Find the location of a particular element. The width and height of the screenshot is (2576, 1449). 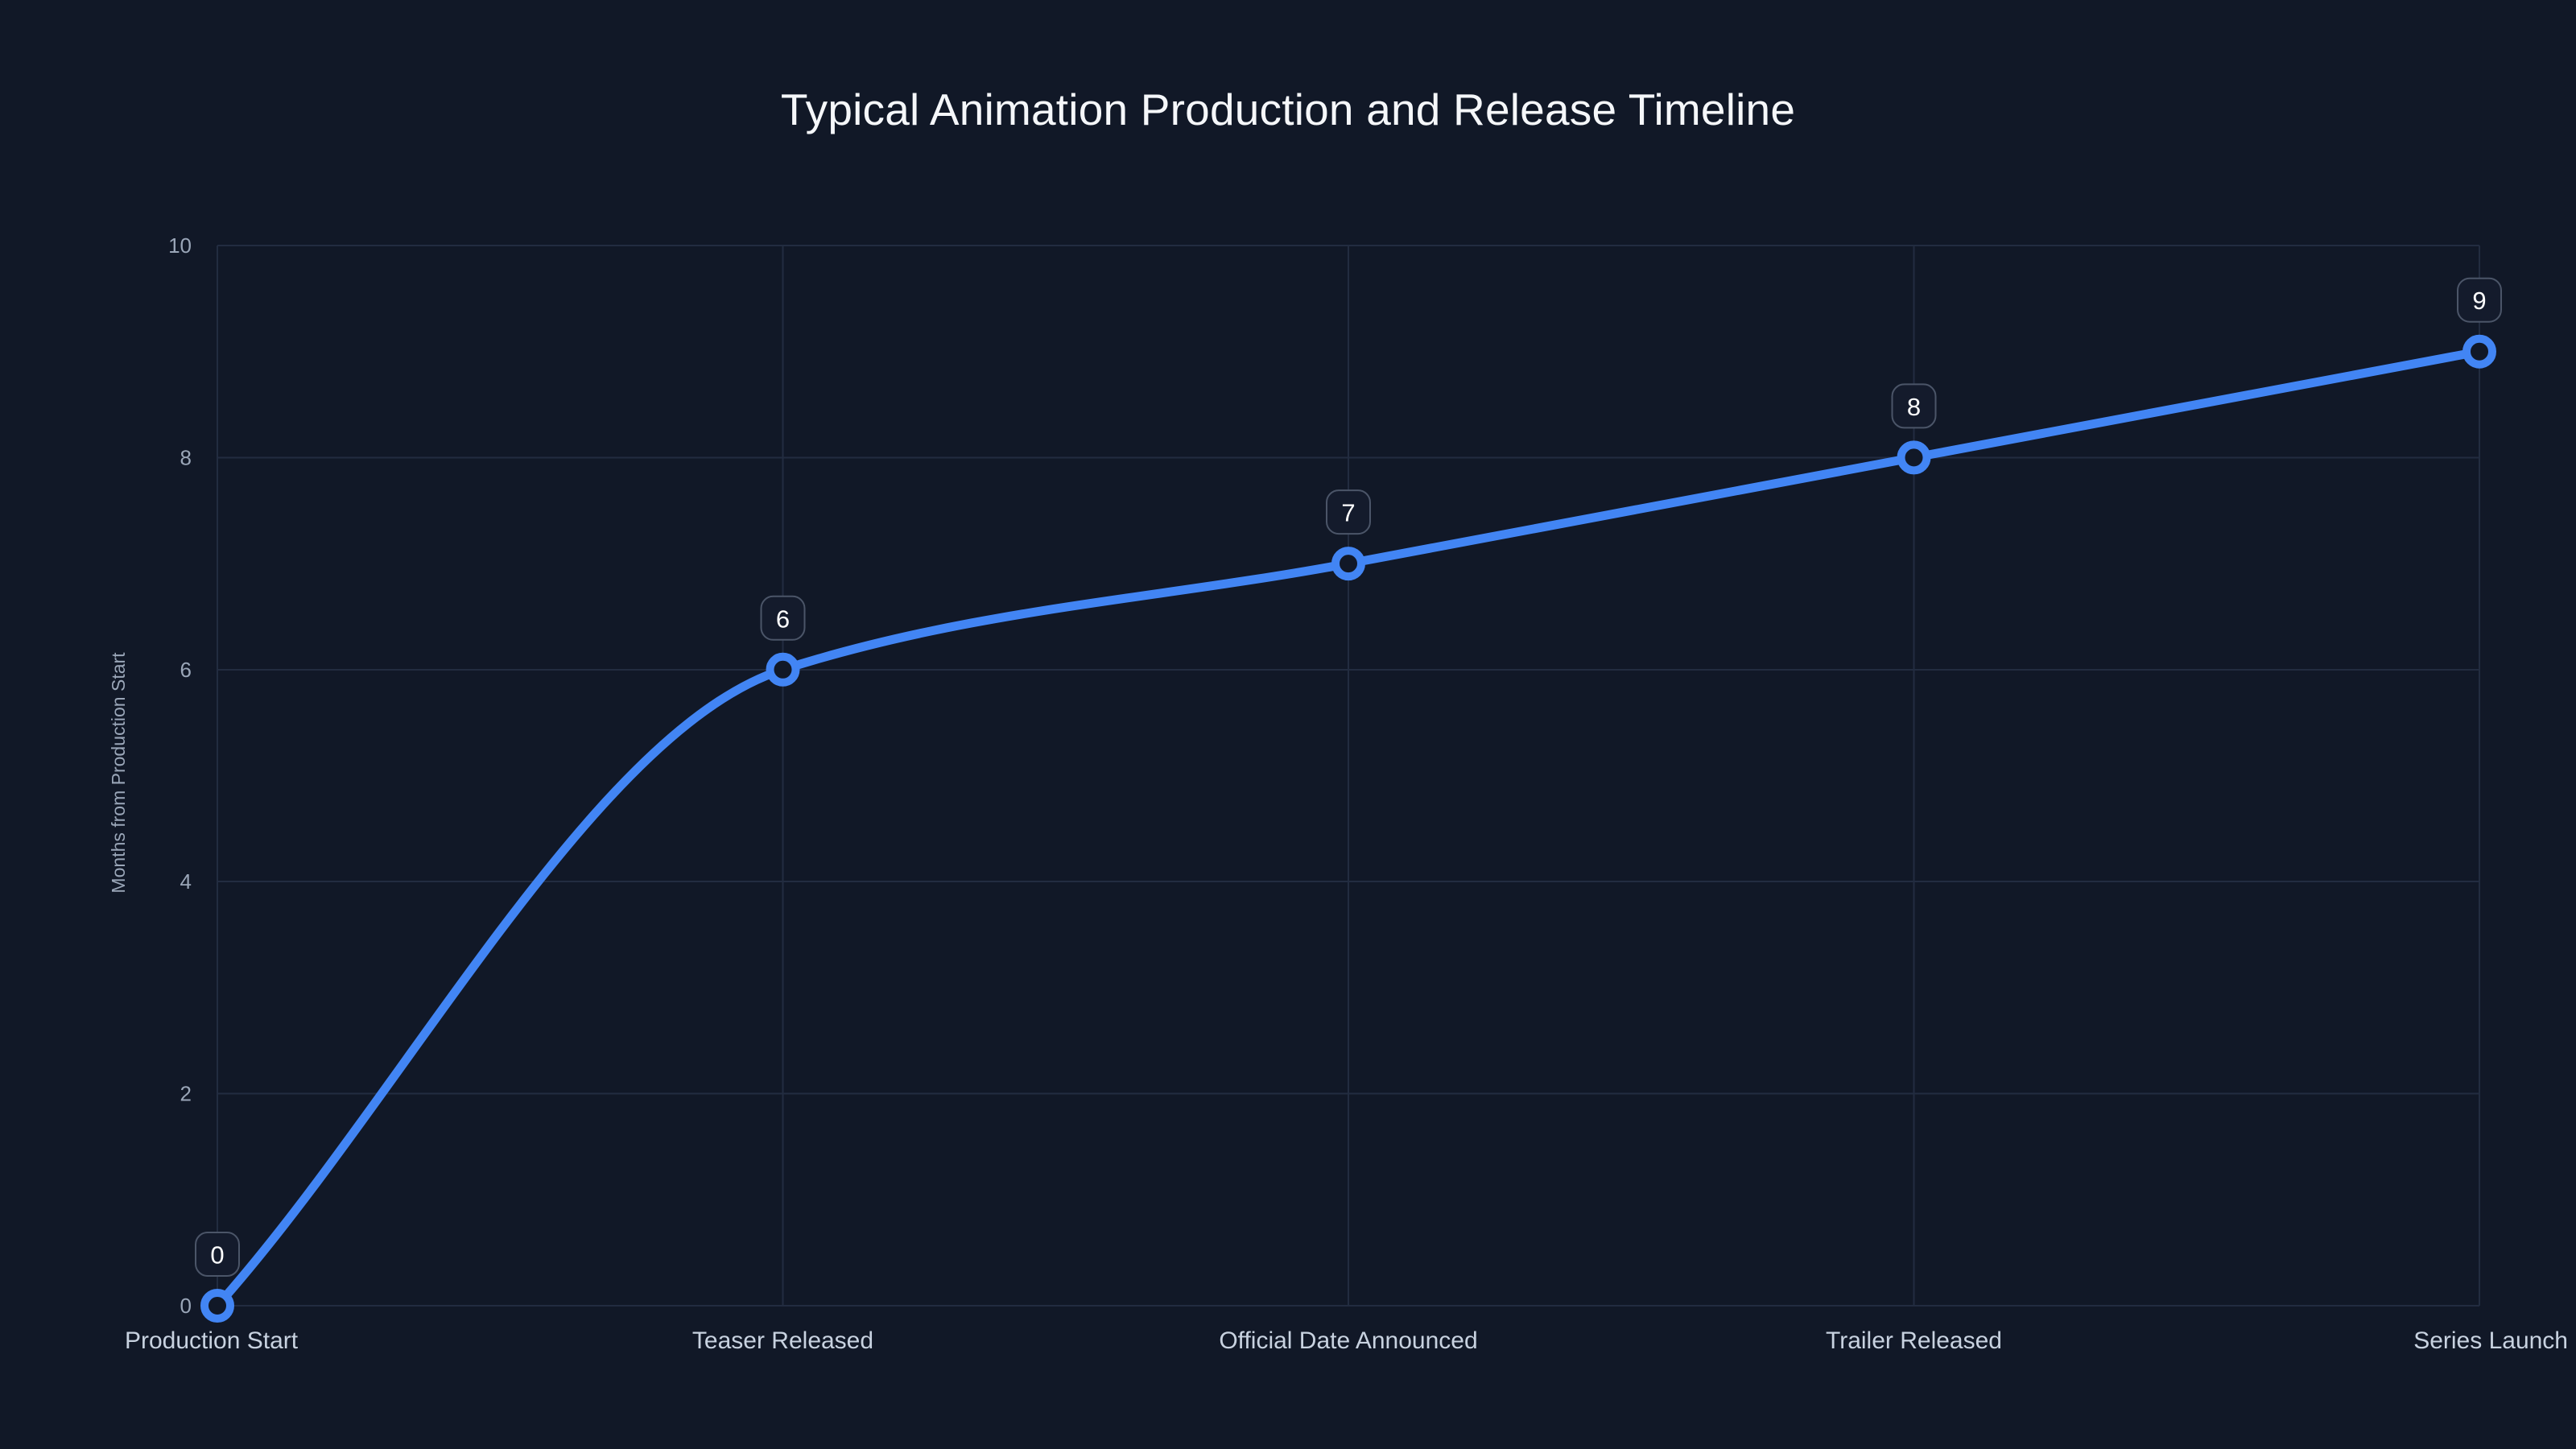

y-axis-tick-label: 8 is located at coordinates (186, 457).